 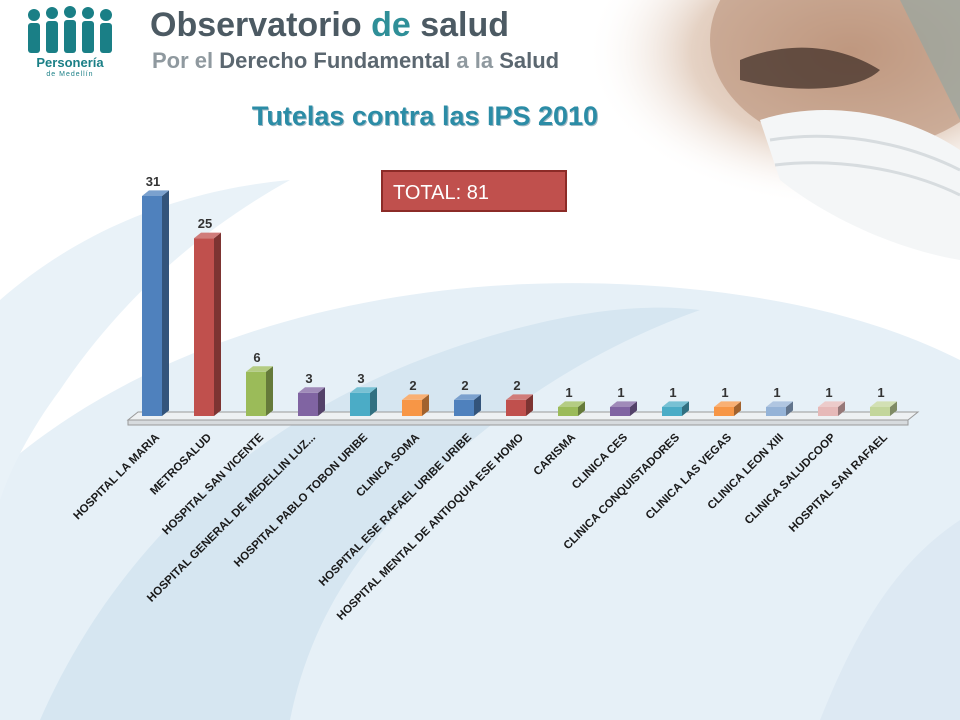 What do you see at coordinates (430, 527) in the screenshot?
I see `category-label: HOSPITAL MENTAL DE ANTIOQUIA ESE HOMO` at bounding box center [430, 527].